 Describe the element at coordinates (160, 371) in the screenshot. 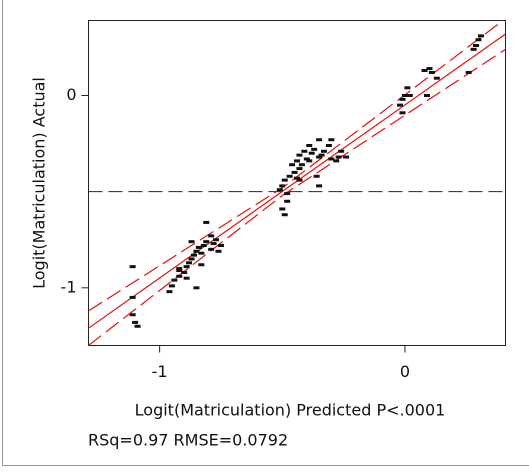

I see `x-tick-label: -1` at that location.